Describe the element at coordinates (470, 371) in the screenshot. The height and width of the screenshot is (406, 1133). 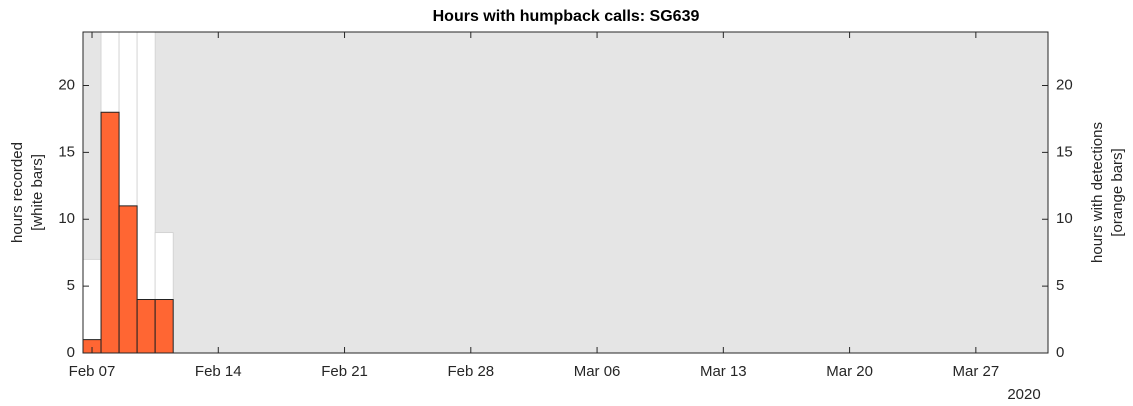
I see `x-tick-label: Feb 28` at that location.